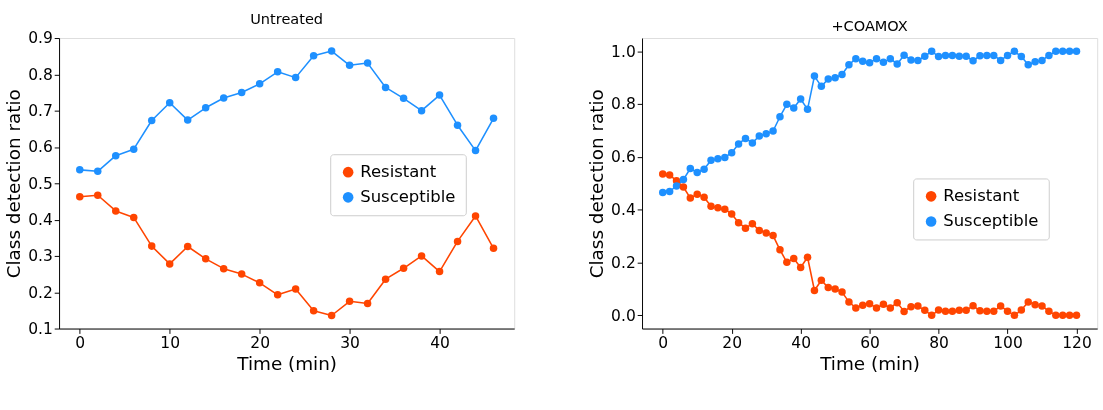  I want to click on x-tick-label: 100, so click(1008, 343).